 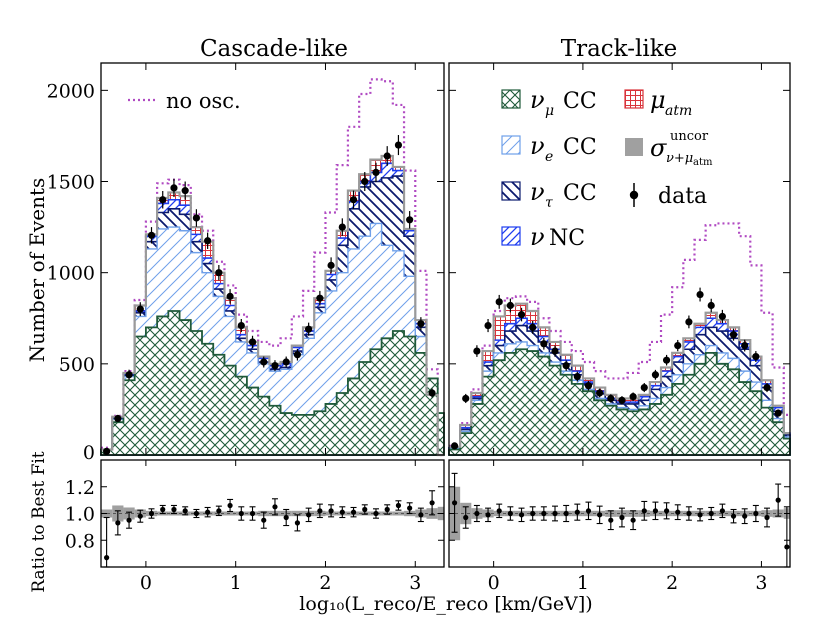 What do you see at coordinates (761, 583) in the screenshot?
I see `x-tick-label: 3` at bounding box center [761, 583].